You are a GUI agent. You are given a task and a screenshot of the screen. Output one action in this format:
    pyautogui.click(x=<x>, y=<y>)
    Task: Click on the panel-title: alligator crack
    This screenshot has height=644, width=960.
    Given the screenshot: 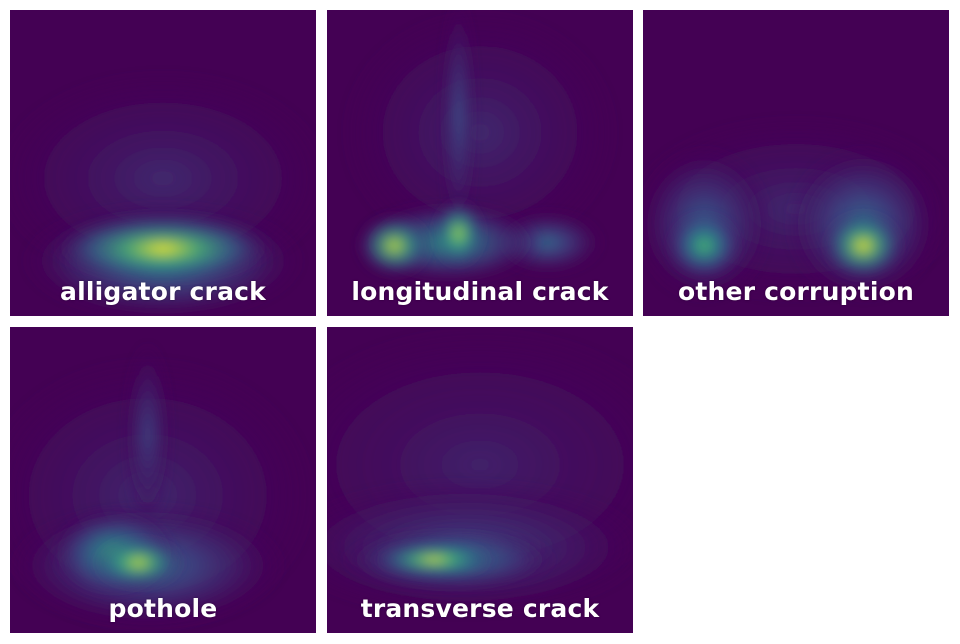 What is the action you would take?
    pyautogui.click(x=163, y=291)
    